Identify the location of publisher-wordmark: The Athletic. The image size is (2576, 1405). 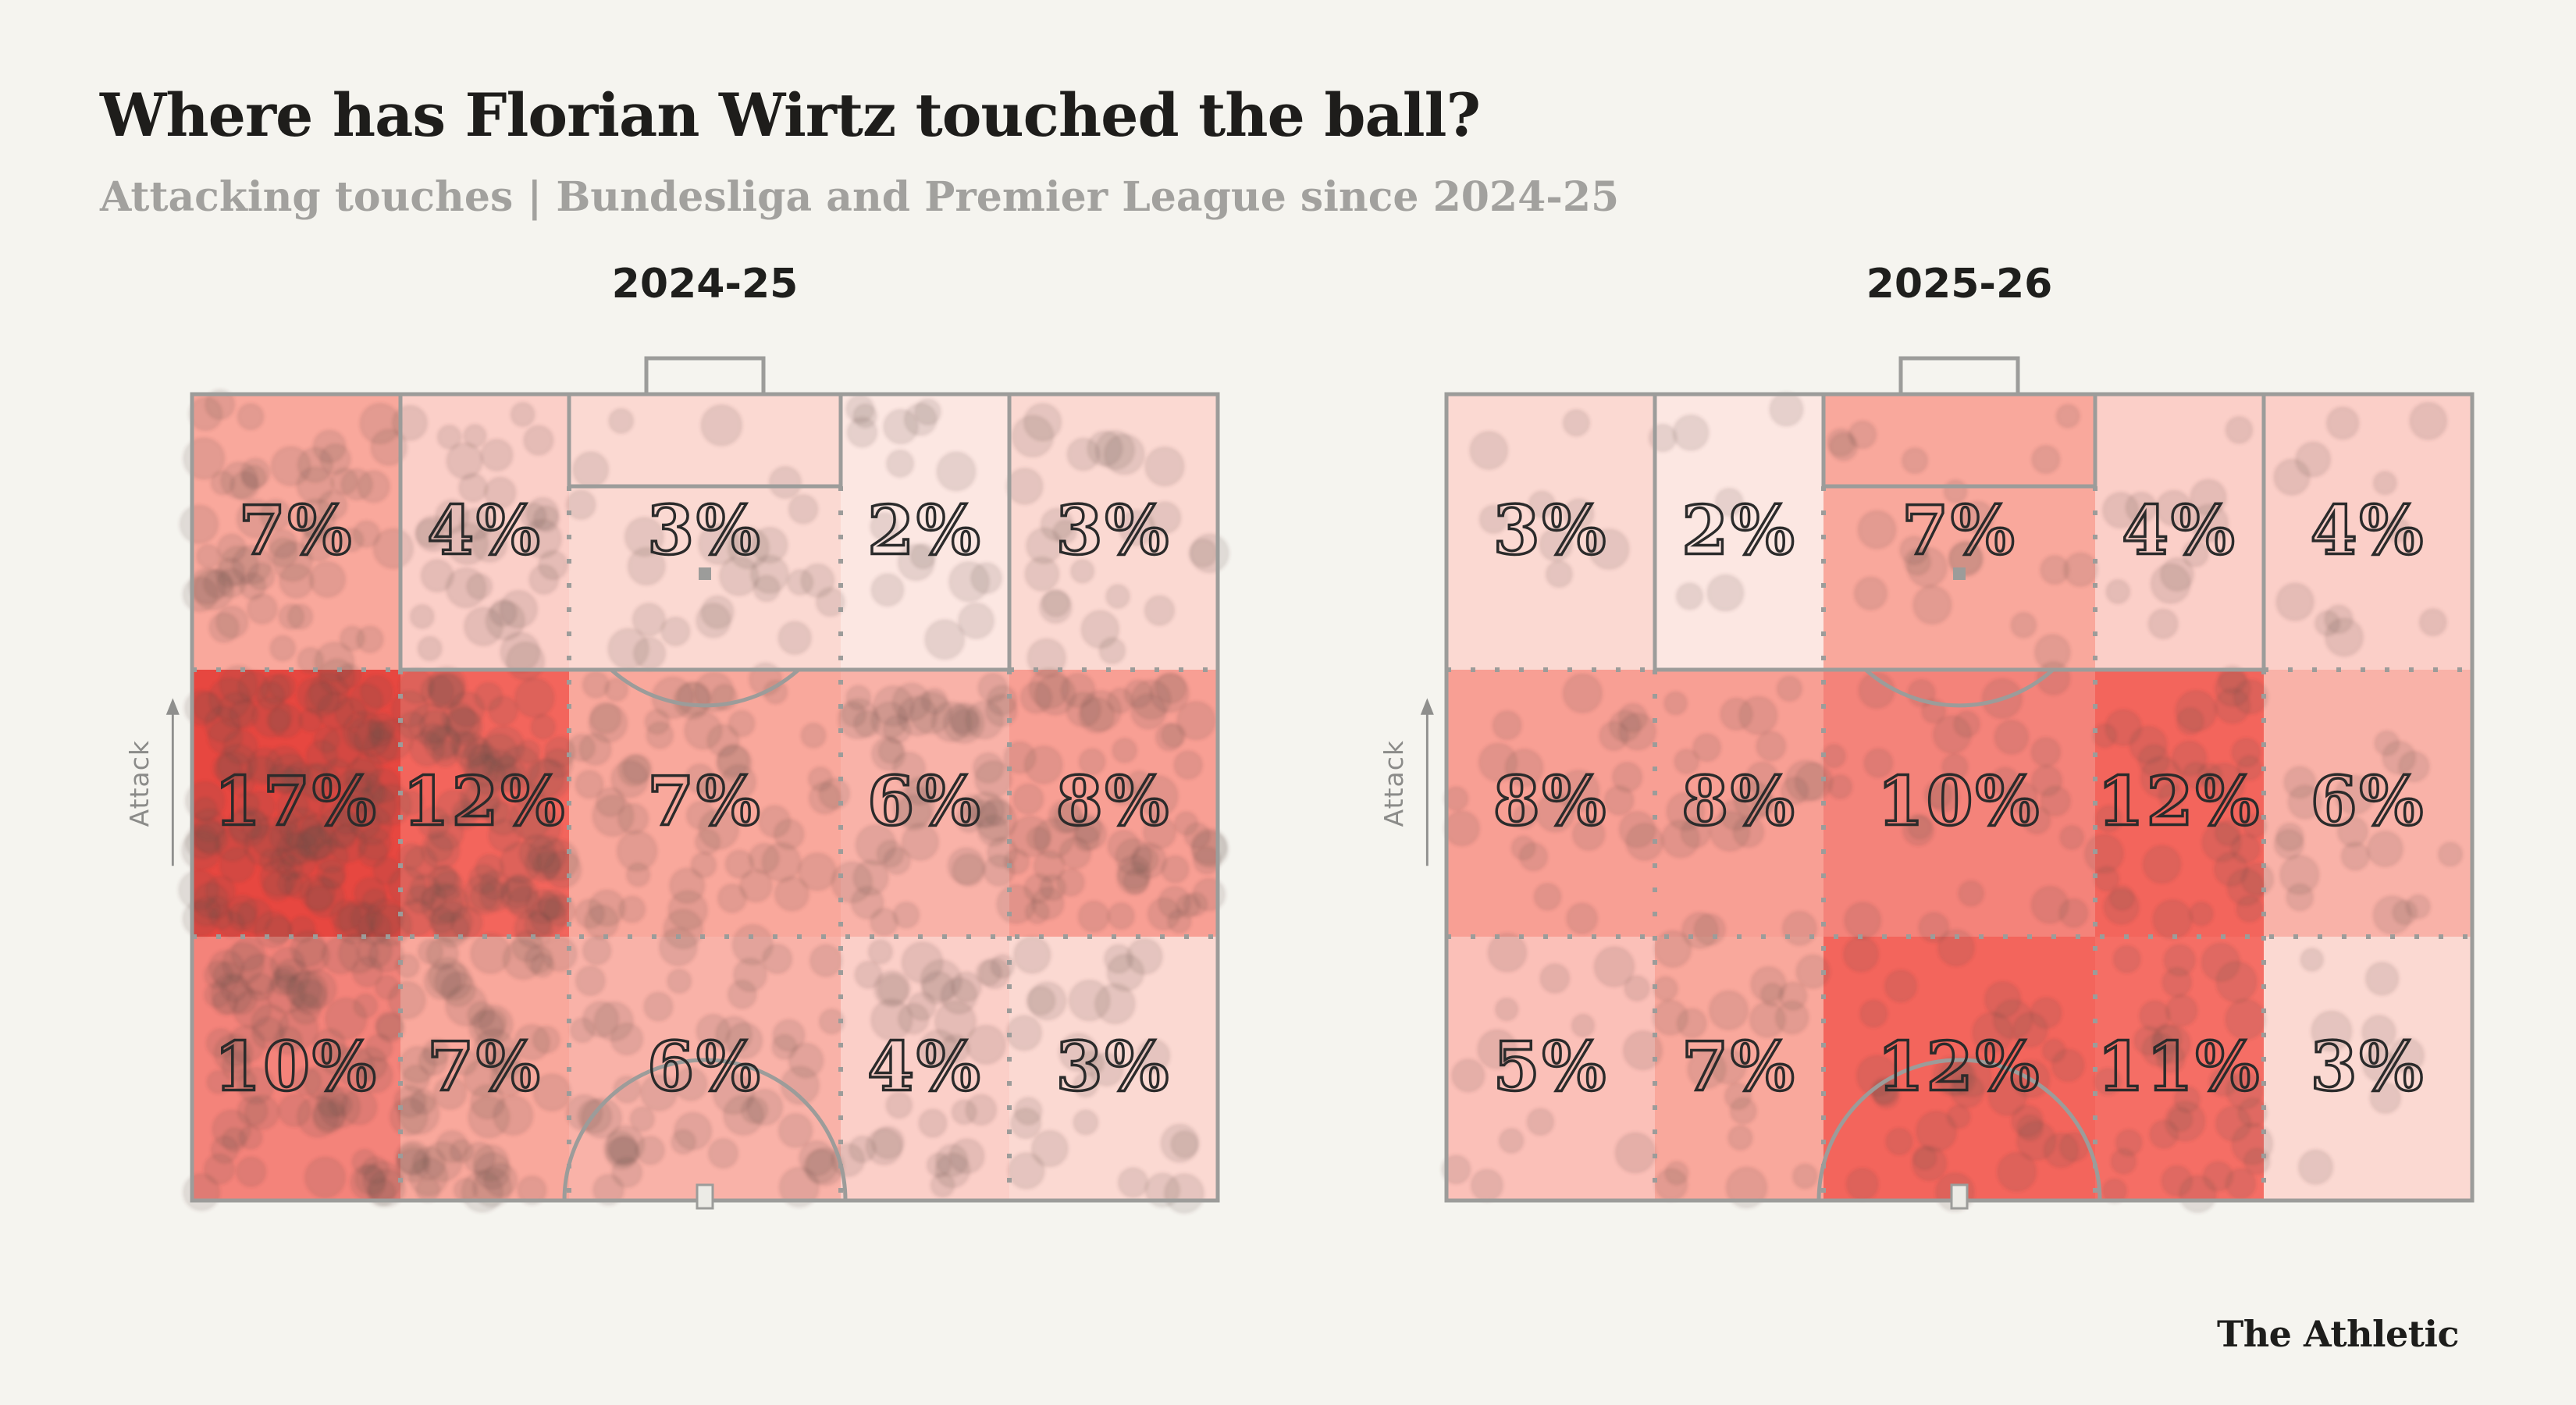
(2338, 1334).